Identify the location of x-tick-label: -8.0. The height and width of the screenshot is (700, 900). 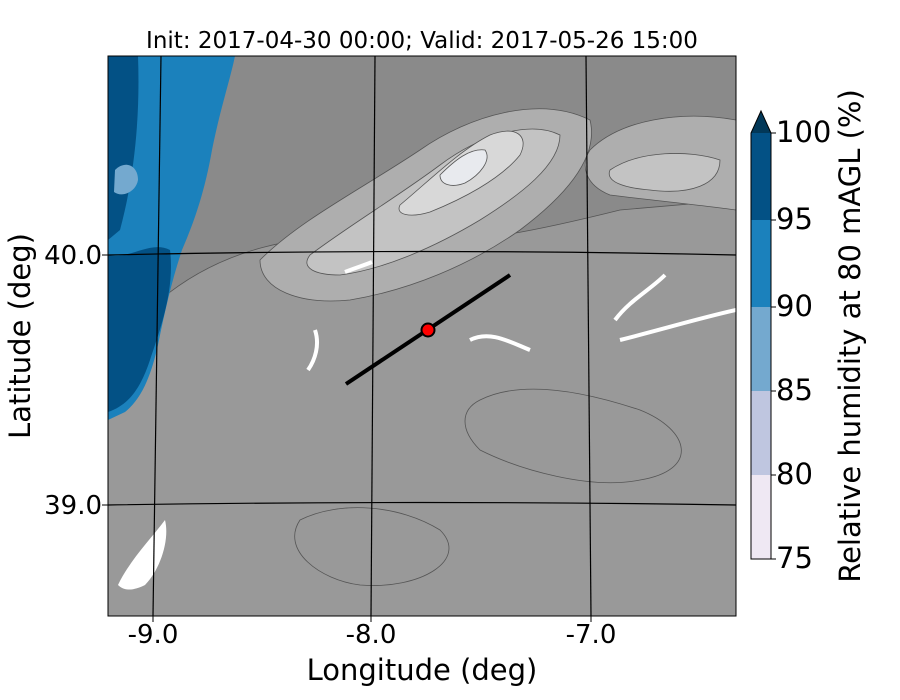
(371, 635).